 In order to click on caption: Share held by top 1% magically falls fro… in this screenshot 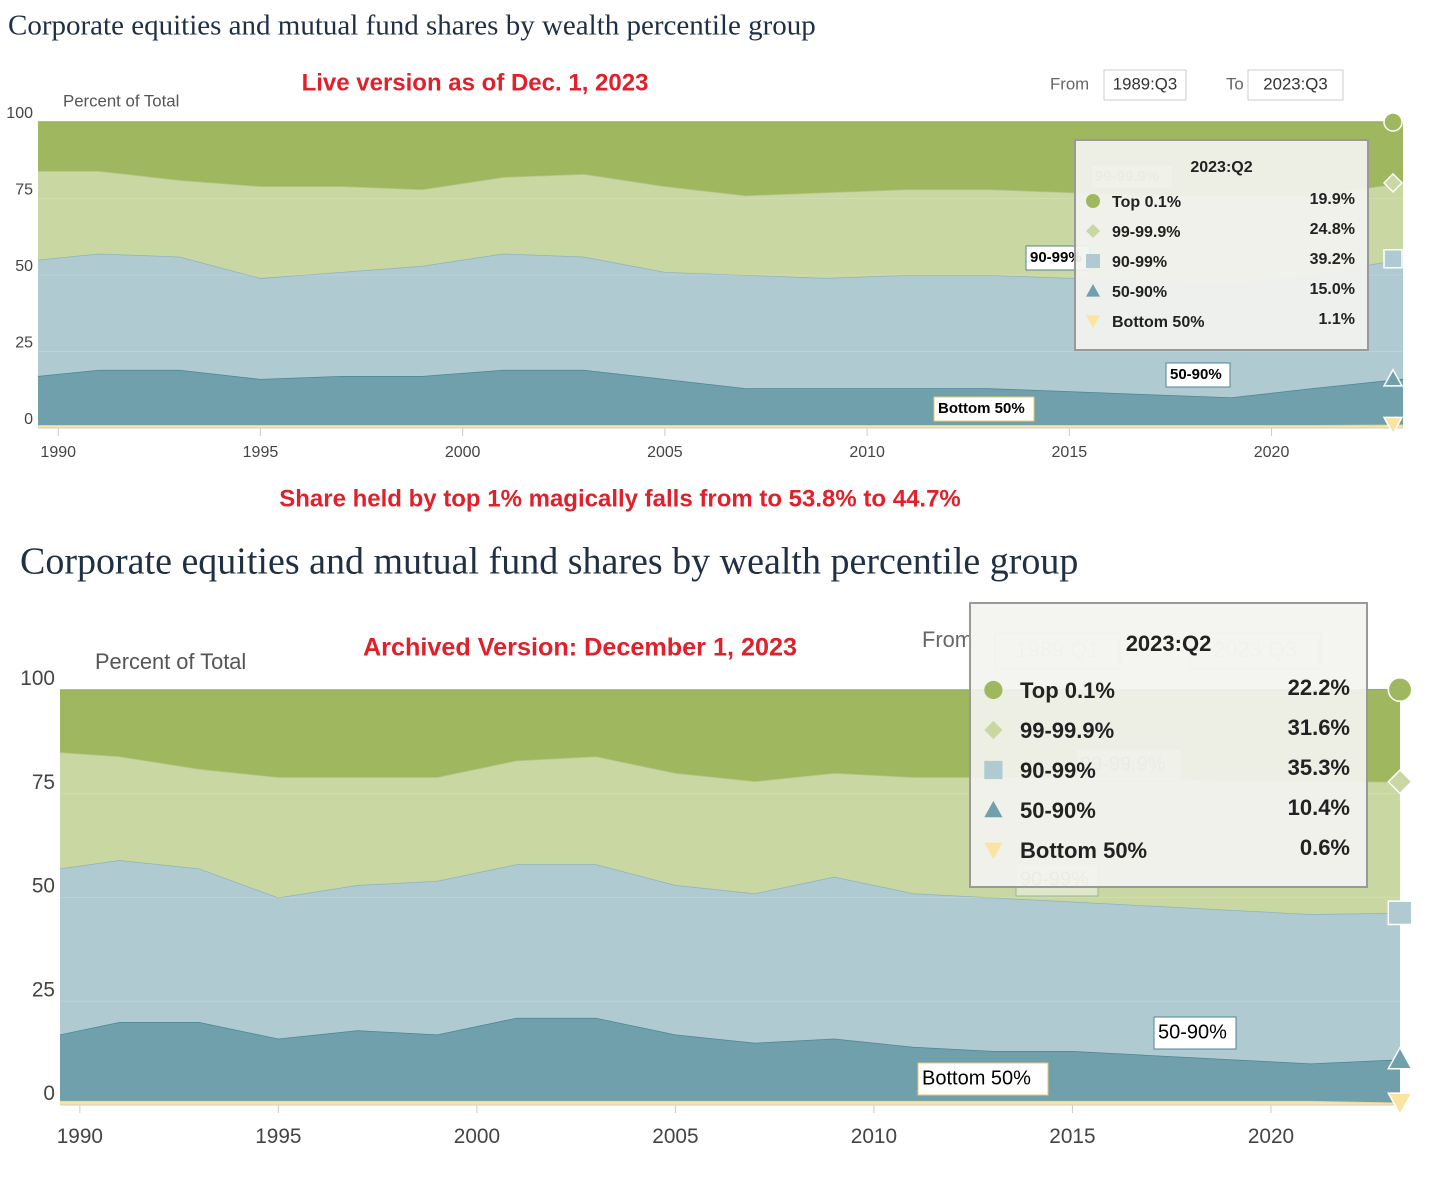, I will do `click(620, 498)`.